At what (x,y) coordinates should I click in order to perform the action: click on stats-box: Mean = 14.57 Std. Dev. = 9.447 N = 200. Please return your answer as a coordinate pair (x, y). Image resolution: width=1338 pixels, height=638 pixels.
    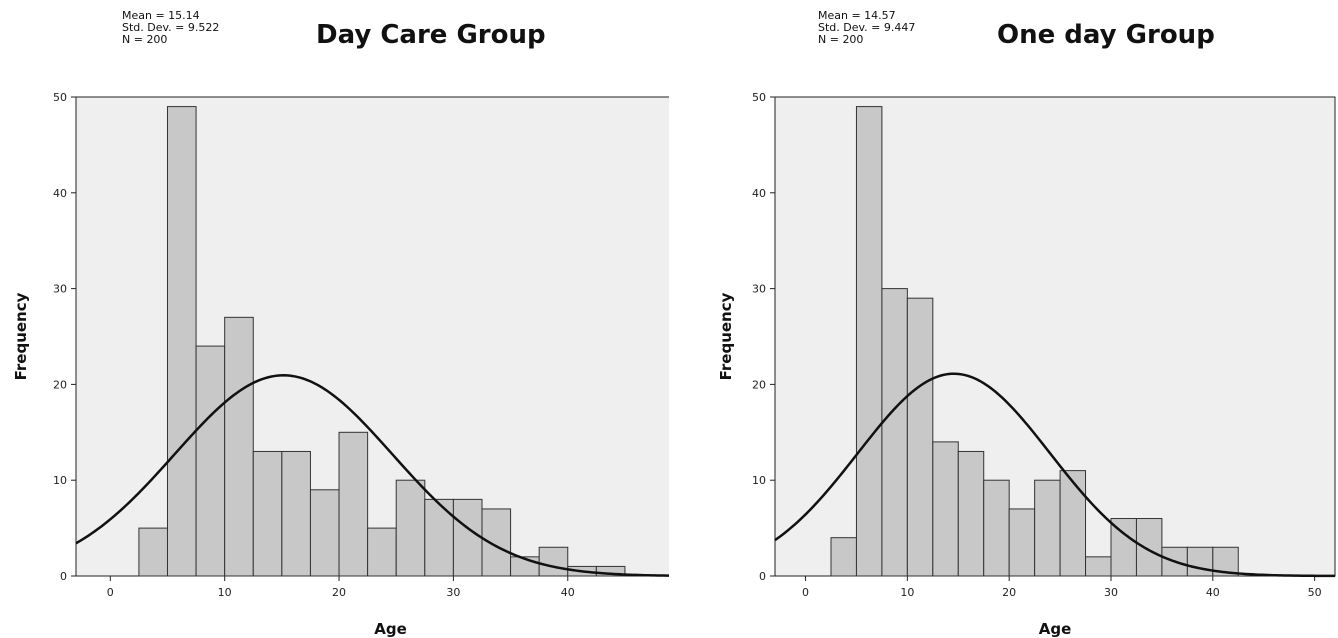
    Looking at the image, I should click on (866, 28).